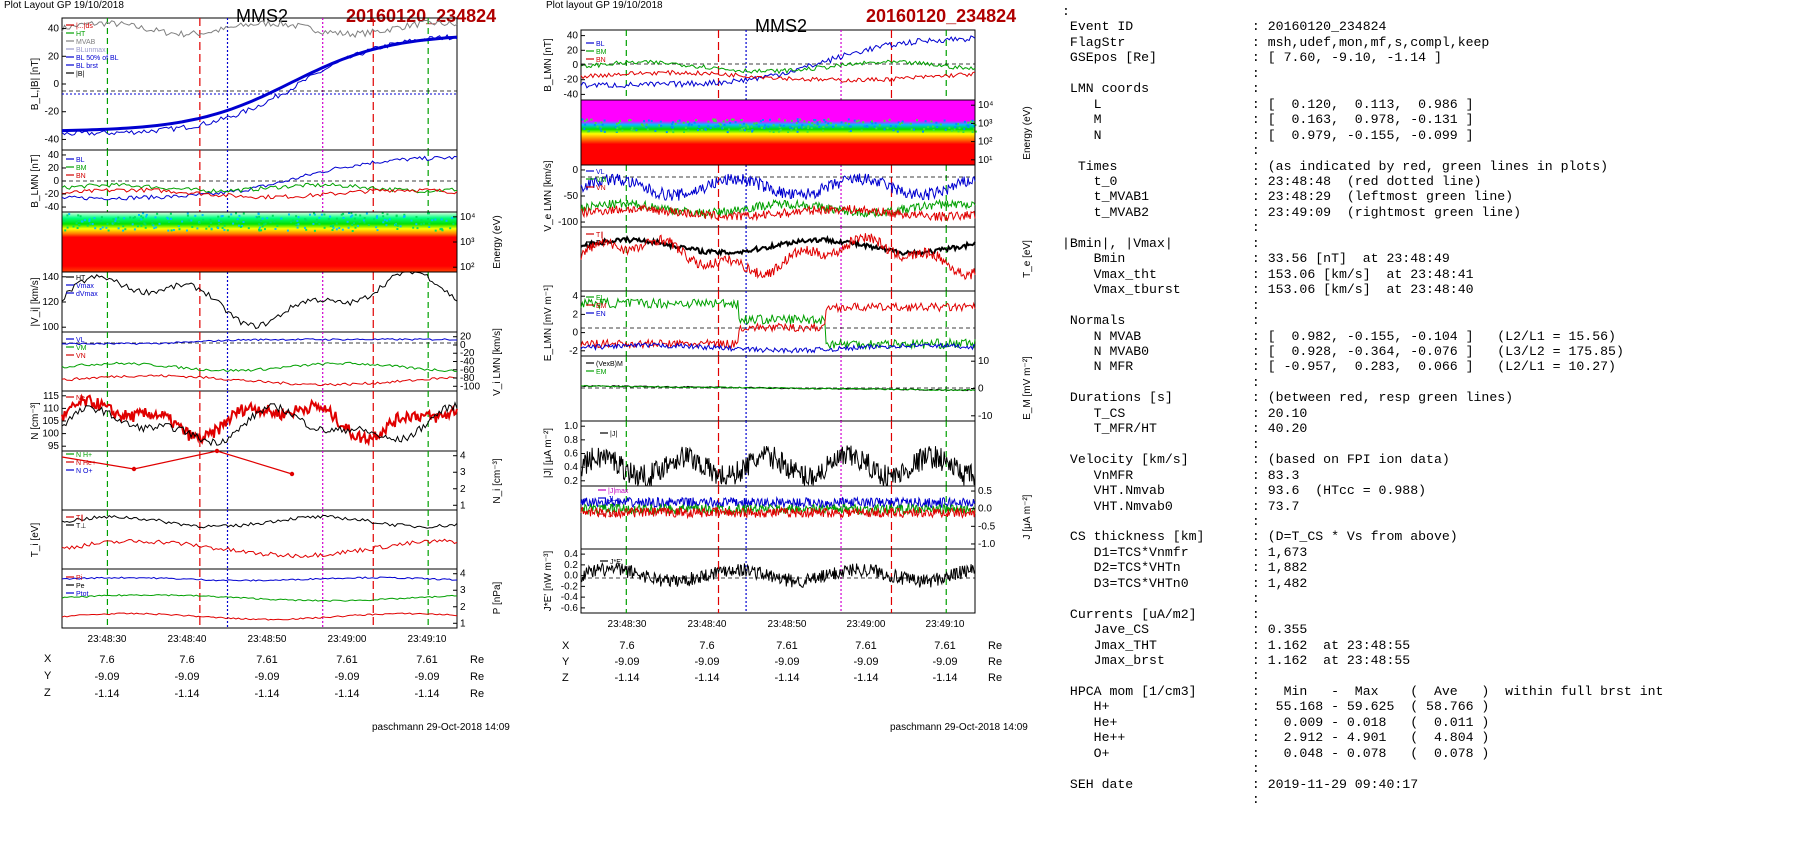  Describe the element at coordinates (259, 178) in the screenshot. I see `bl-line` at that location.